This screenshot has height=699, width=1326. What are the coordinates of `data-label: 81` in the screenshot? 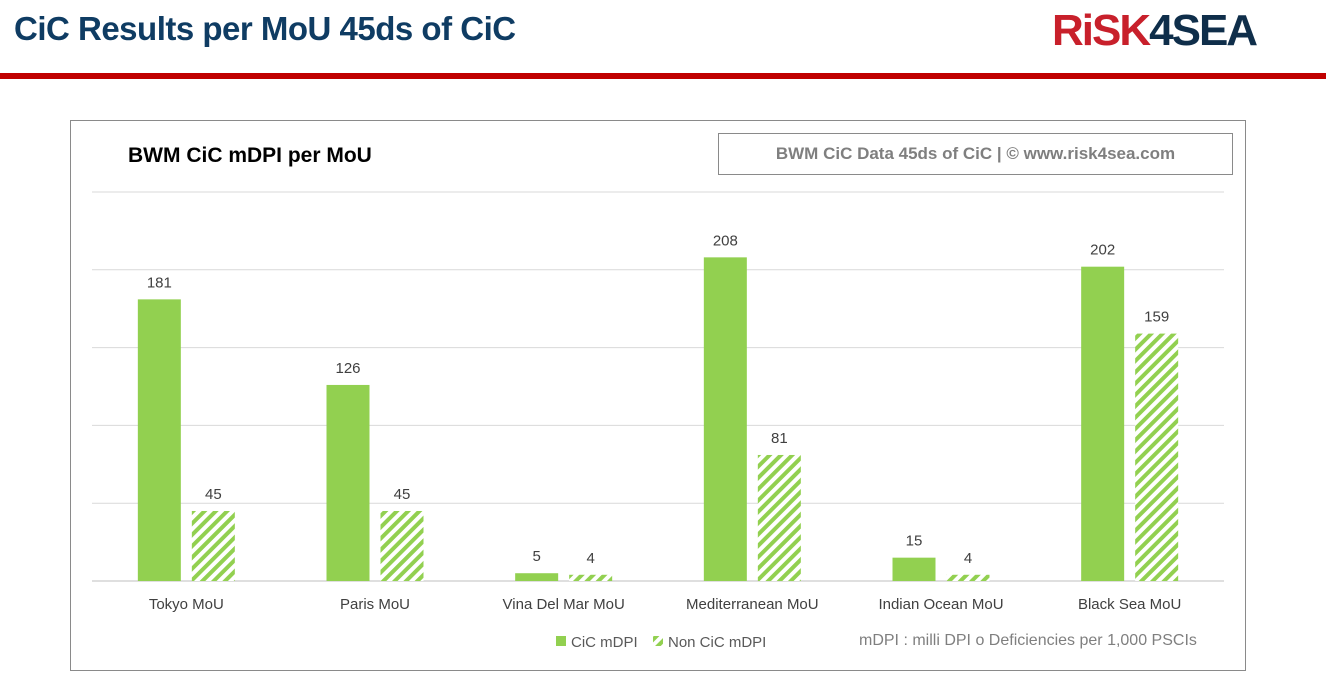 It's located at (779, 438).